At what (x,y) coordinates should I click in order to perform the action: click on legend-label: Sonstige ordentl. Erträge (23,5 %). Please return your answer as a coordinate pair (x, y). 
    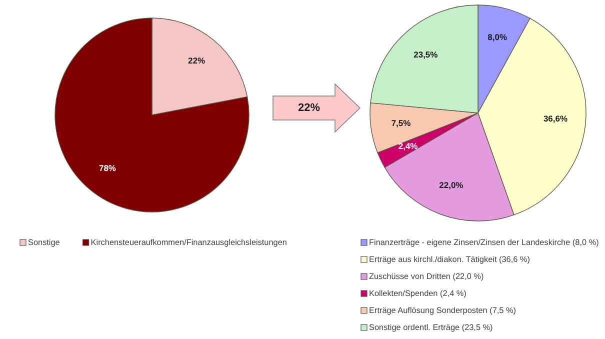
    Looking at the image, I should click on (431, 327).